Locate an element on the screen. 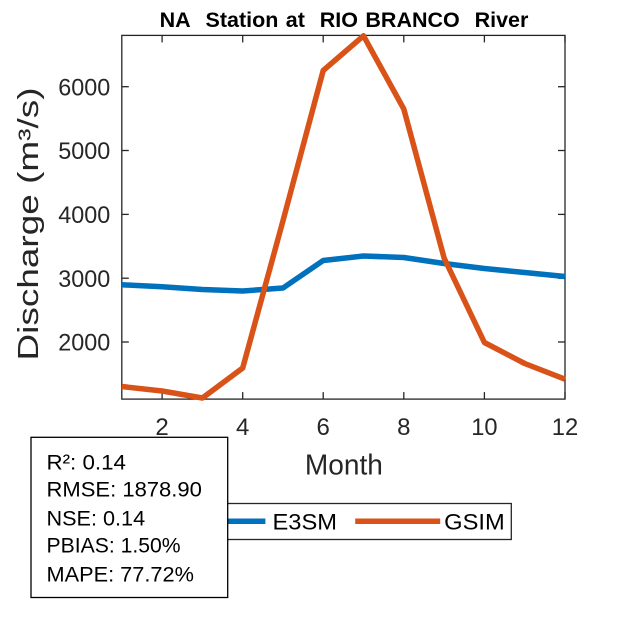 This screenshot has width=625, height=625. svg-text: R²: 0.14 is located at coordinates (87, 462).